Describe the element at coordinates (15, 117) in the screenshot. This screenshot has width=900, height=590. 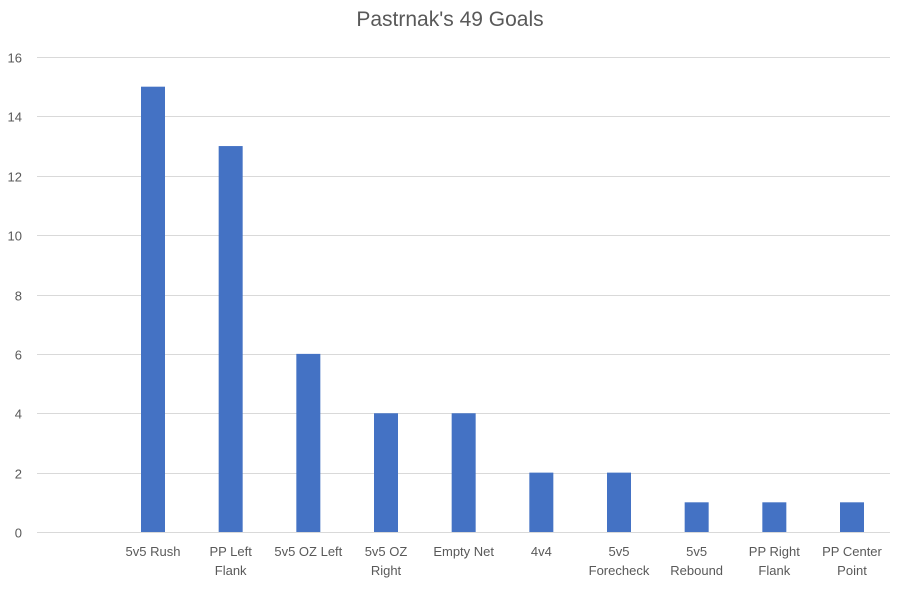
I see `y-tick-label: 14` at that location.